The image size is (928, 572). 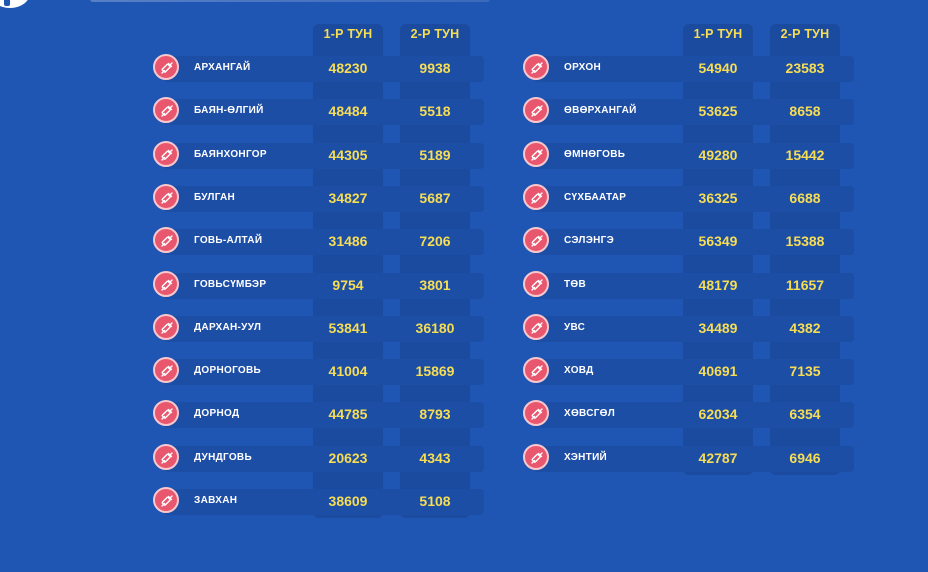 I want to click on table-row: ХЭНТИЙ 42787 6946, so click(x=690, y=459).